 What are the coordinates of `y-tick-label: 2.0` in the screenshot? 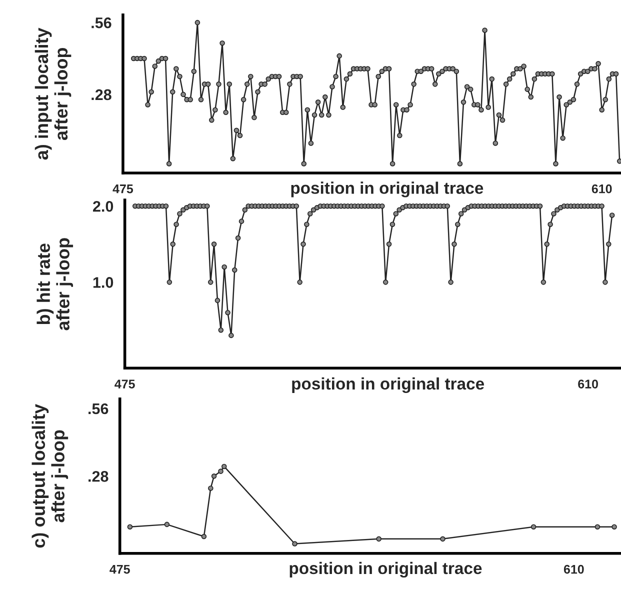 It's located at (103, 206).